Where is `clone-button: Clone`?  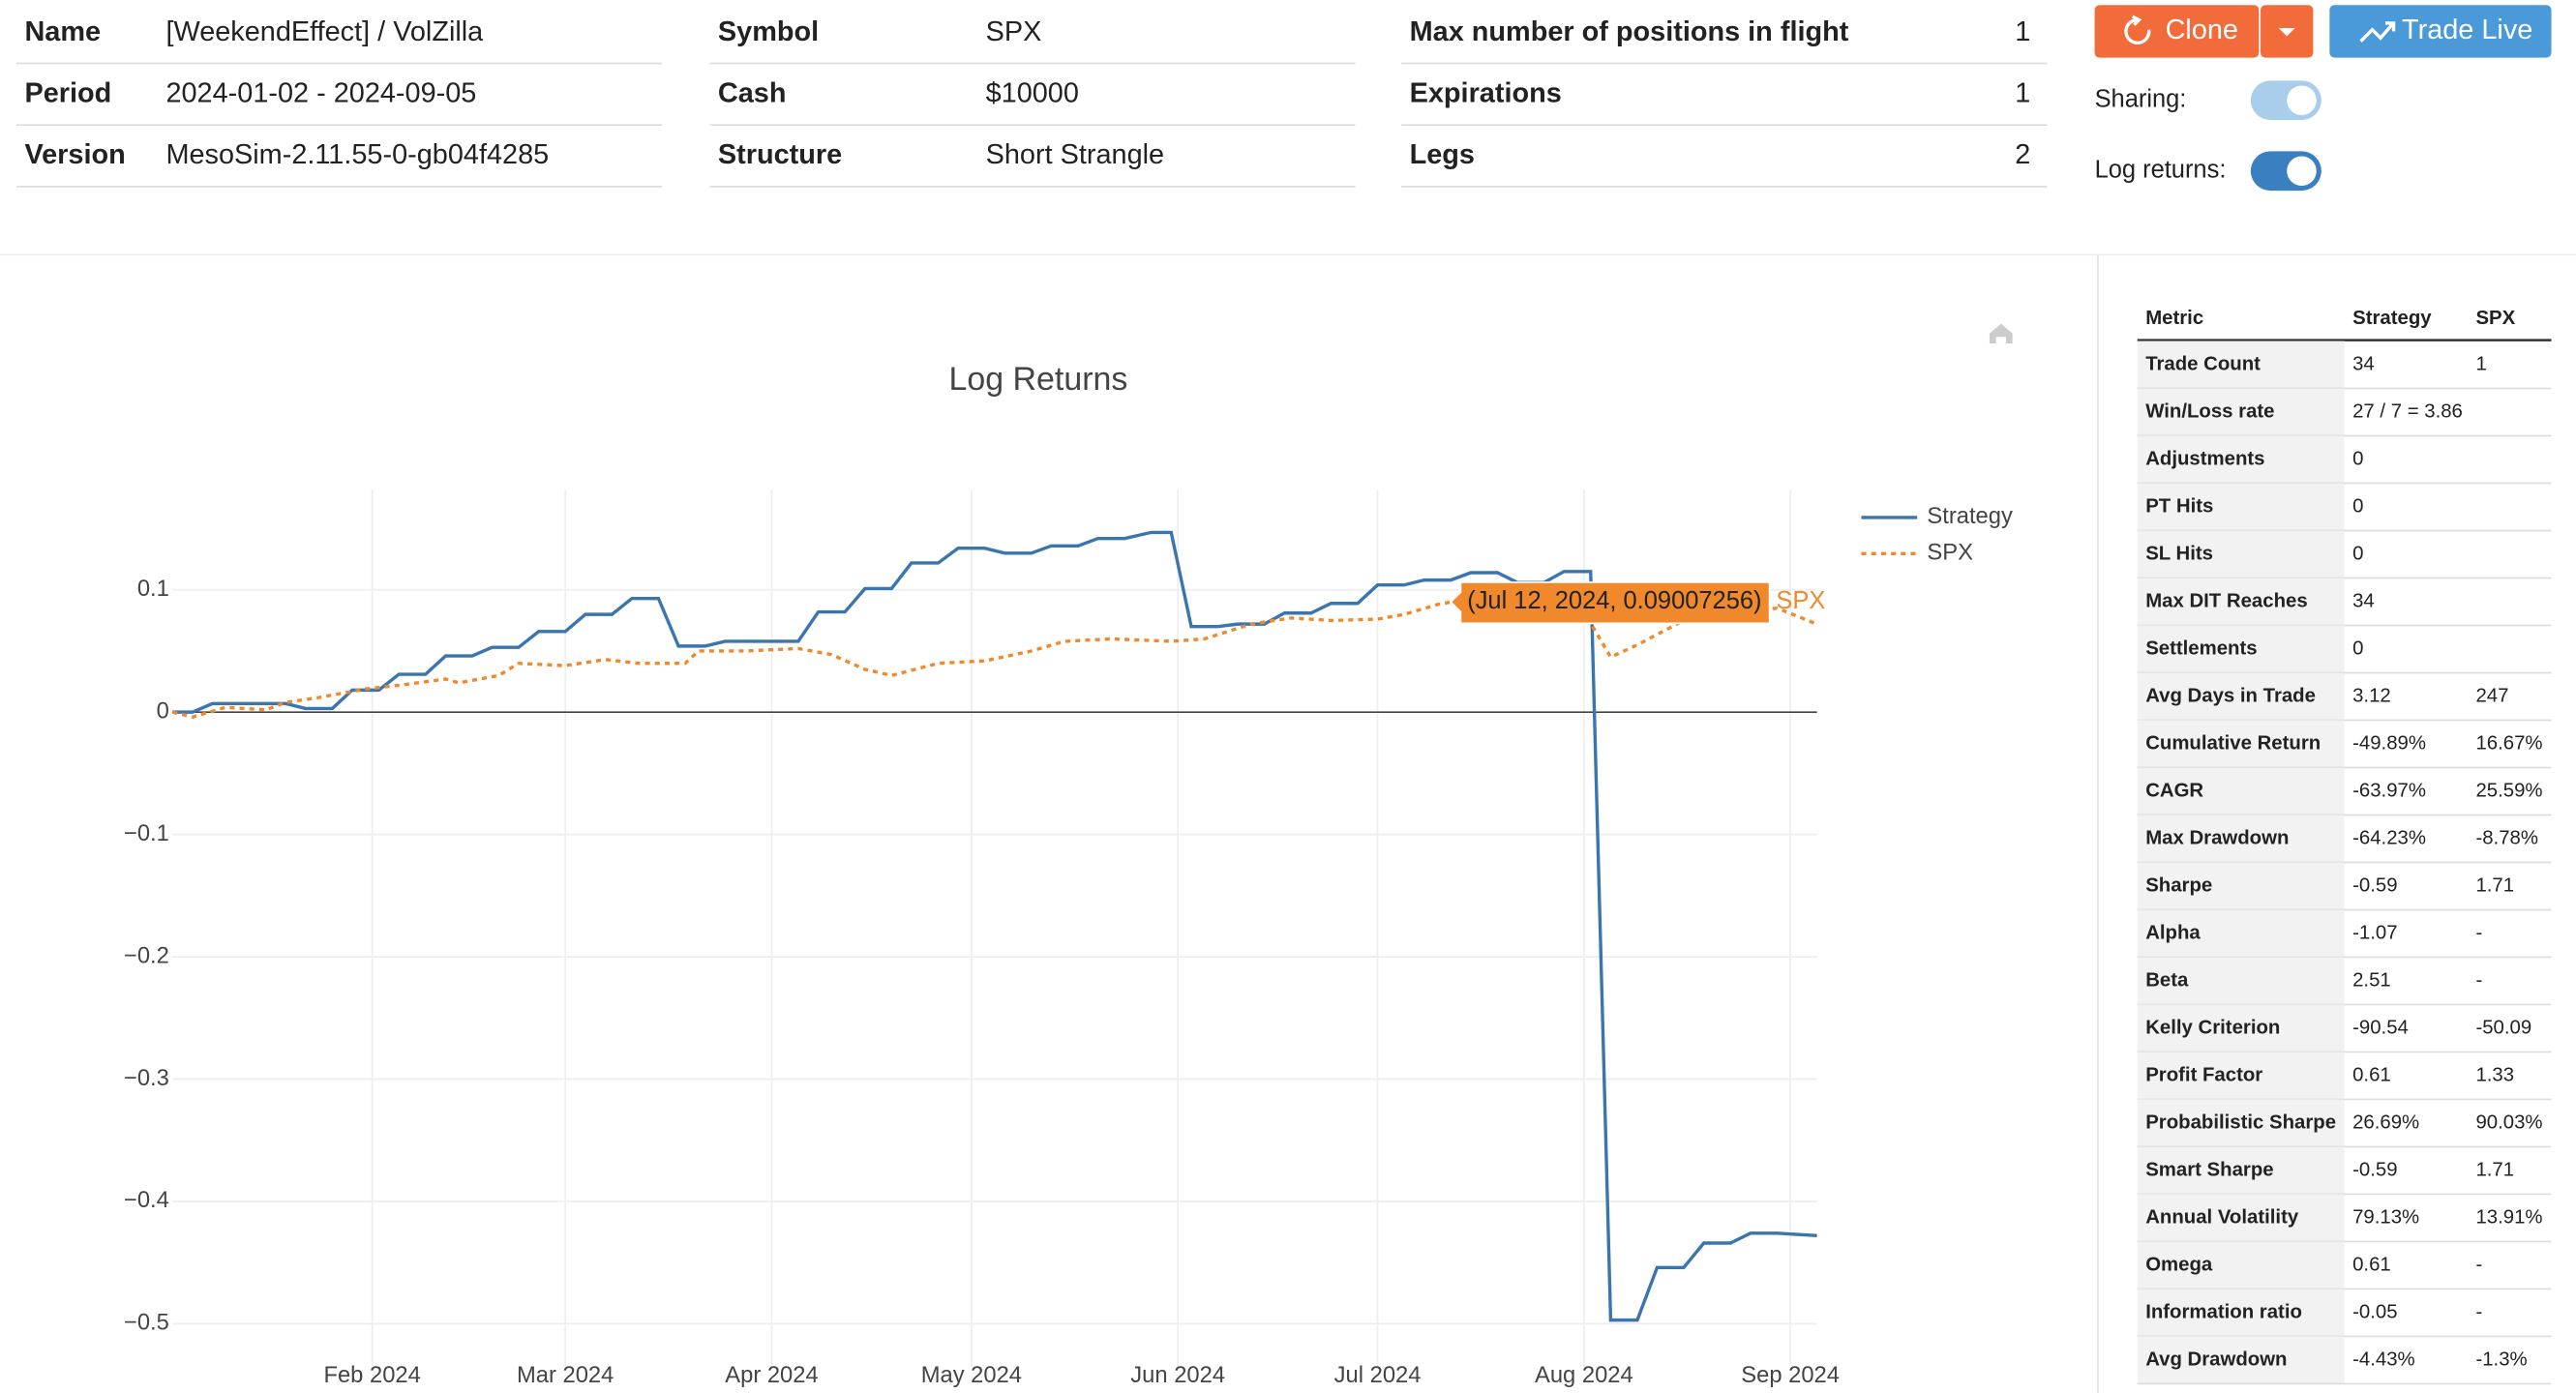
clone-button: Clone is located at coordinates (2177, 31).